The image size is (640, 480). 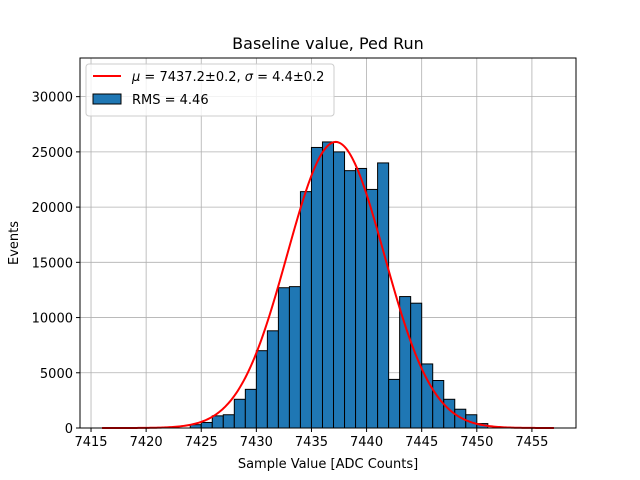 What do you see at coordinates (52, 208) in the screenshot?
I see `y-tick-label: 20000` at bounding box center [52, 208].